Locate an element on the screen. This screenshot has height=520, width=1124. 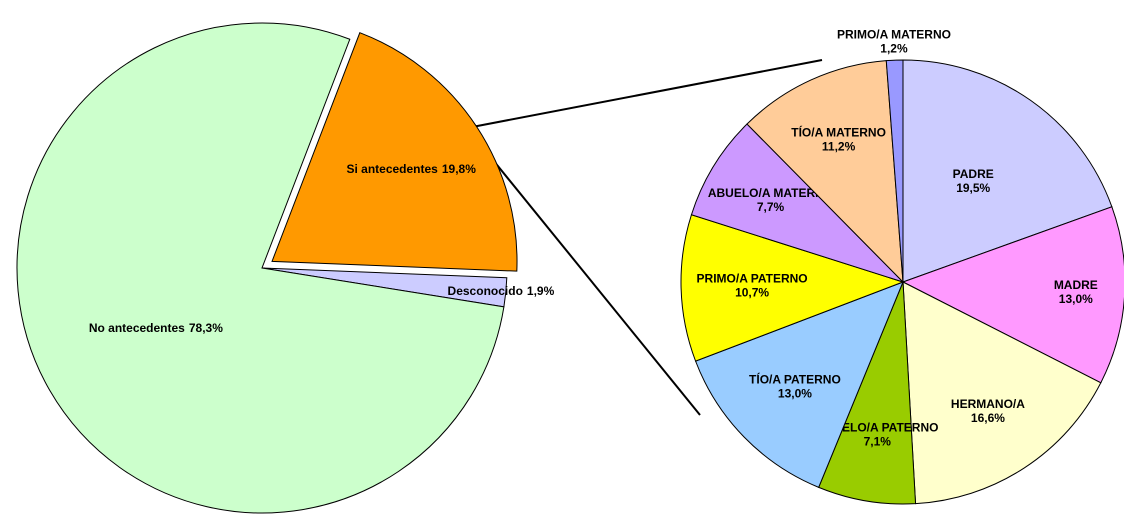
slice-label: Desconocido 1,9% is located at coordinates (501, 291).